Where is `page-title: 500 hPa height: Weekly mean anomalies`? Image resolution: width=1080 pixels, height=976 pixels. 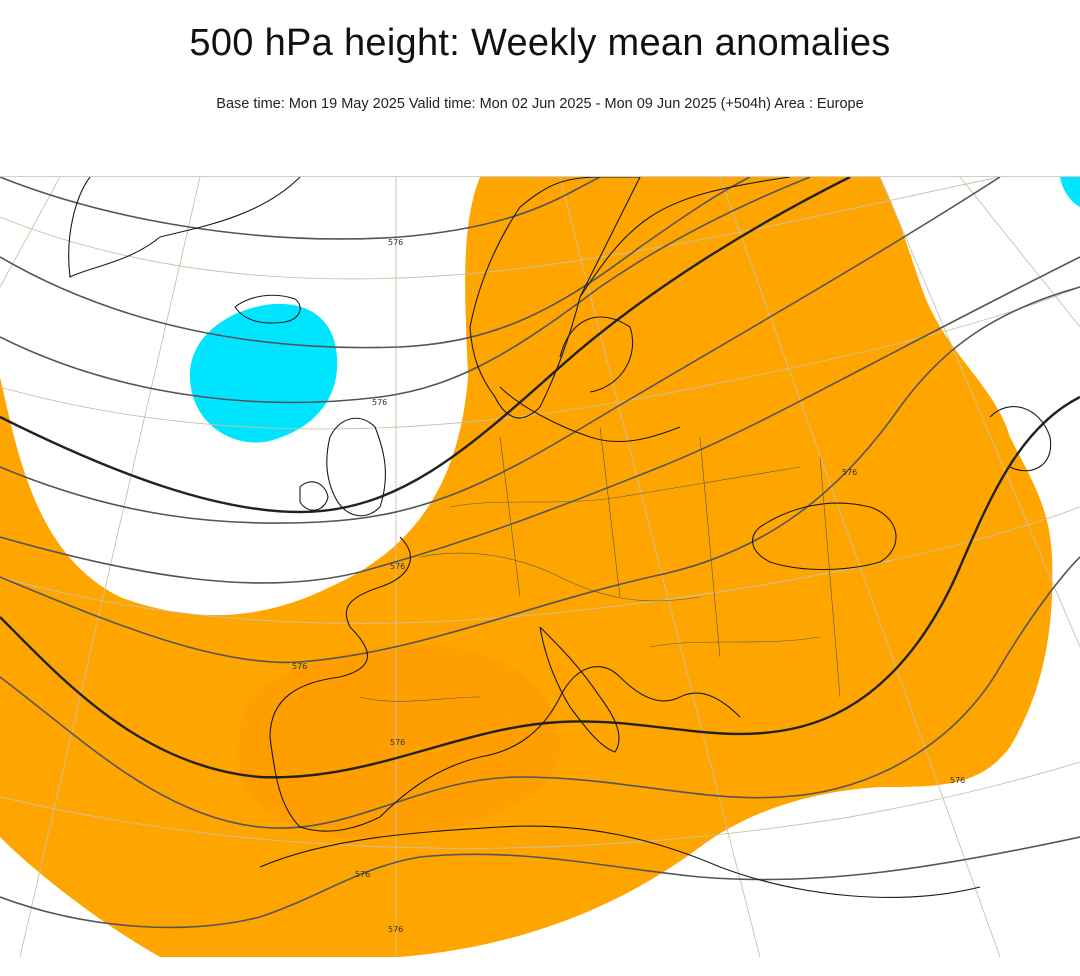
page-title: 500 hPa height: Weekly mean anomalies is located at coordinates (540, 43).